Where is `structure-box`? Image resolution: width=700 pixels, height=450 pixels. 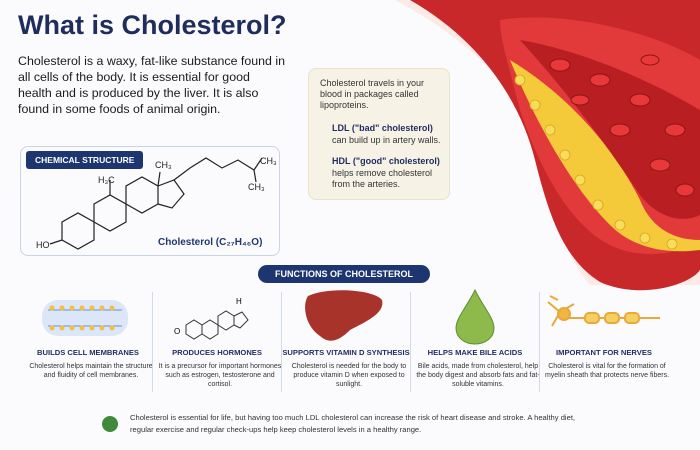 structure-box is located at coordinates (150, 201).